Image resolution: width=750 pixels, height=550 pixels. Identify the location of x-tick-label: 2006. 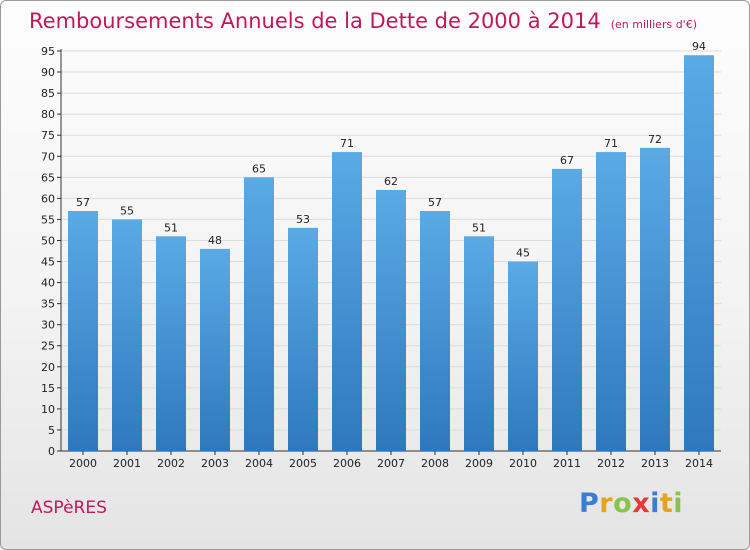
(347, 463).